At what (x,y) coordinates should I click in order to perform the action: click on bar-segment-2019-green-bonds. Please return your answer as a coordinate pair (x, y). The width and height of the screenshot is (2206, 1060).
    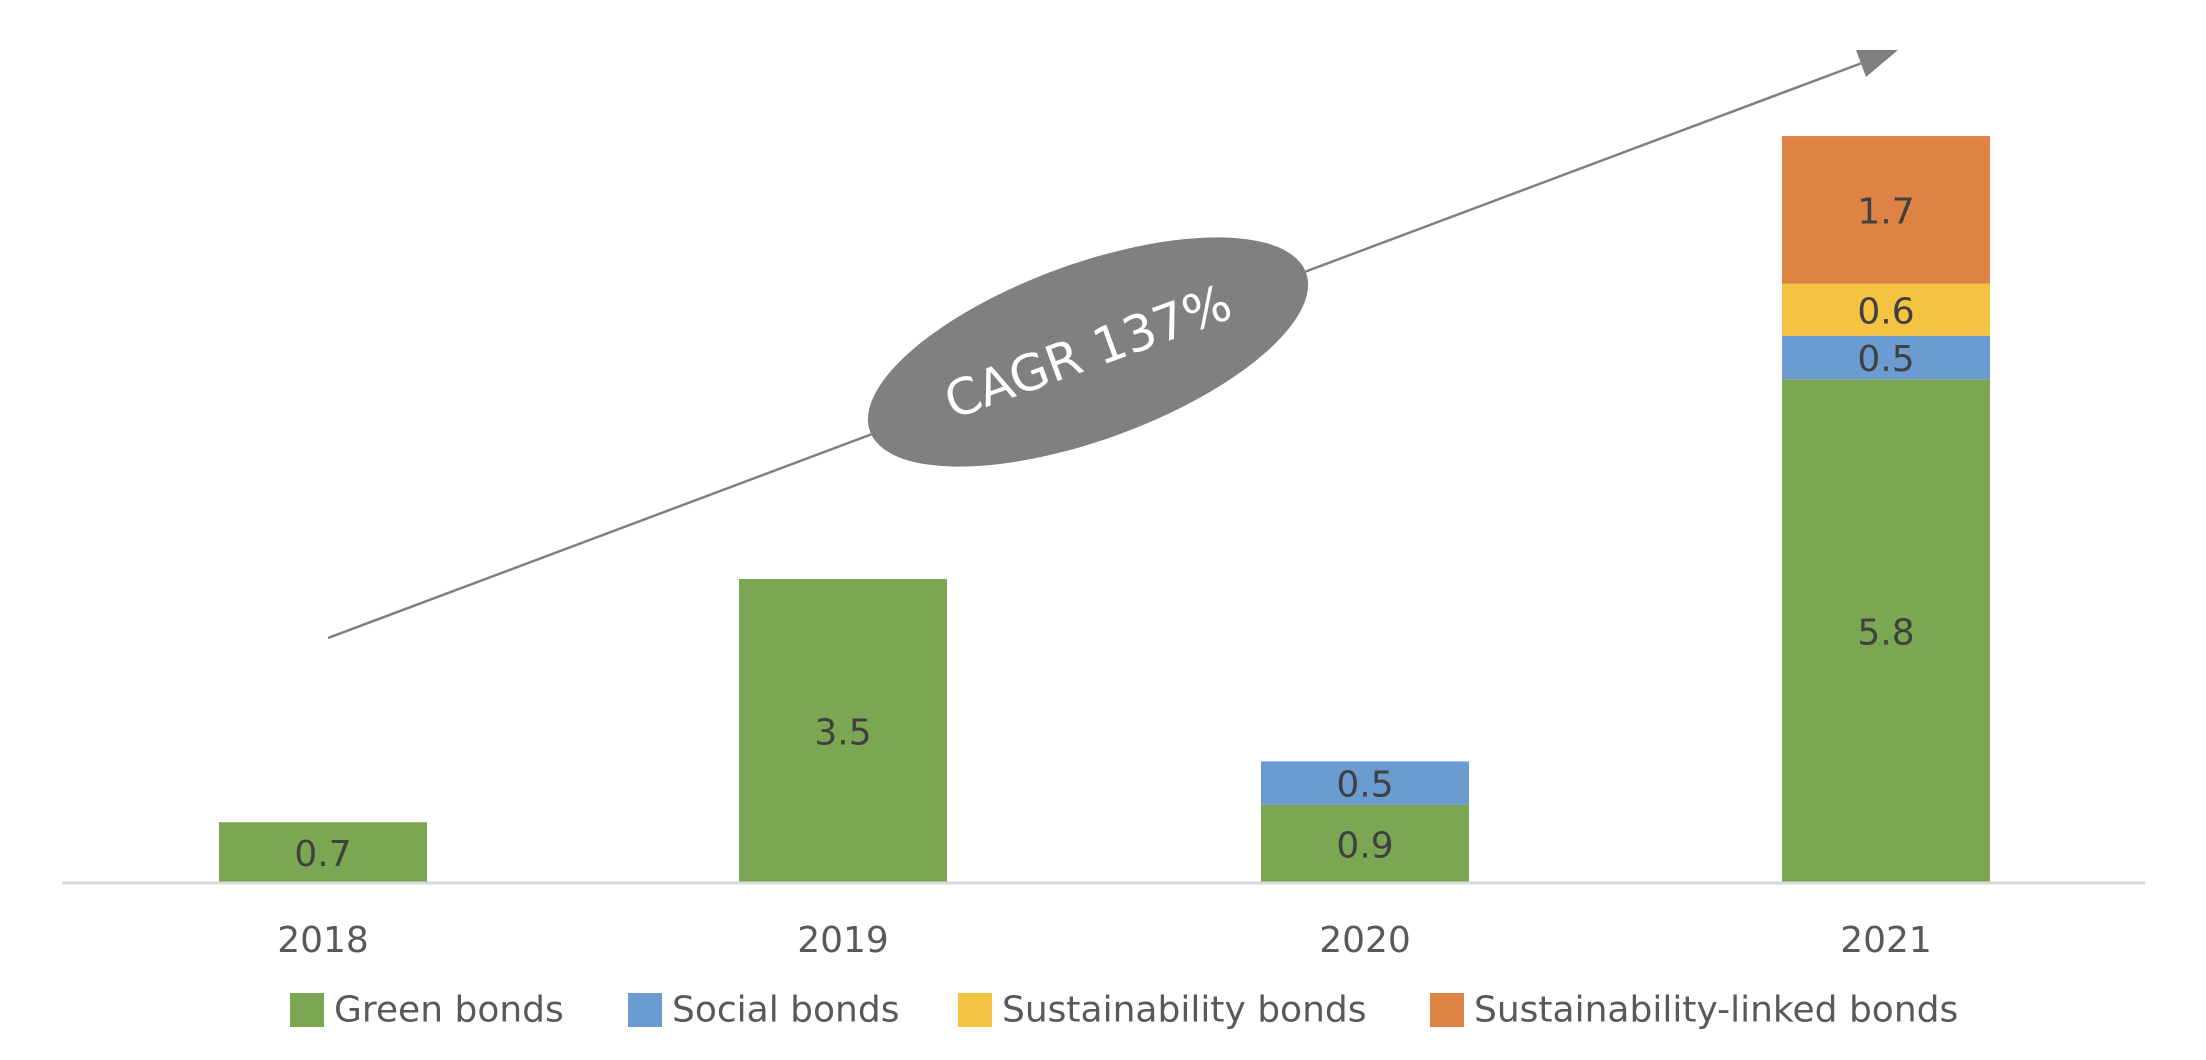
    Looking at the image, I should click on (843, 731).